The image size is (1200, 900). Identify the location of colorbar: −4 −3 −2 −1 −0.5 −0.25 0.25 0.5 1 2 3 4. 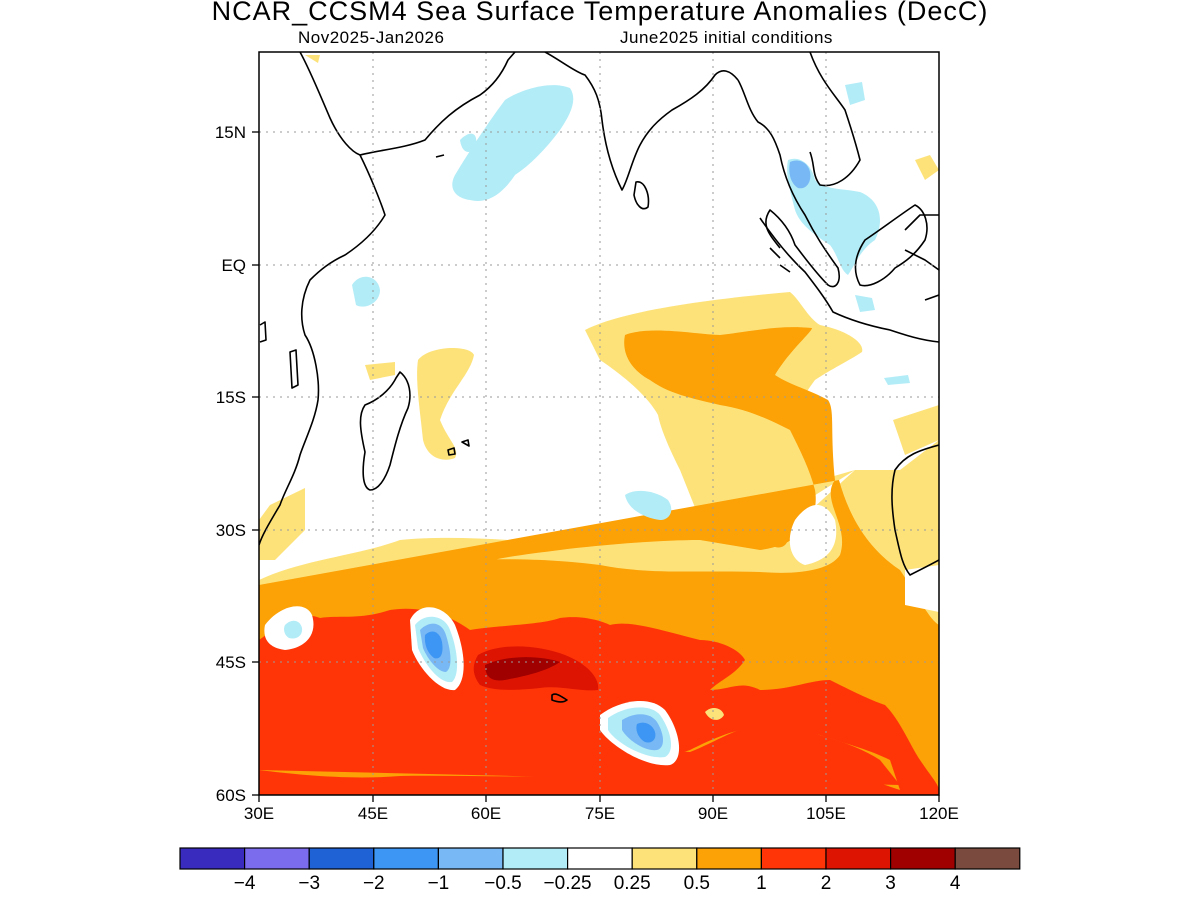
(600, 870).